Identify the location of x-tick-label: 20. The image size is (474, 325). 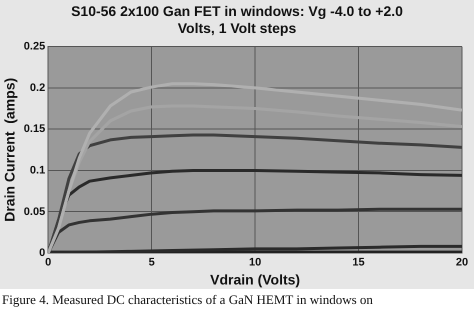
(462, 262).